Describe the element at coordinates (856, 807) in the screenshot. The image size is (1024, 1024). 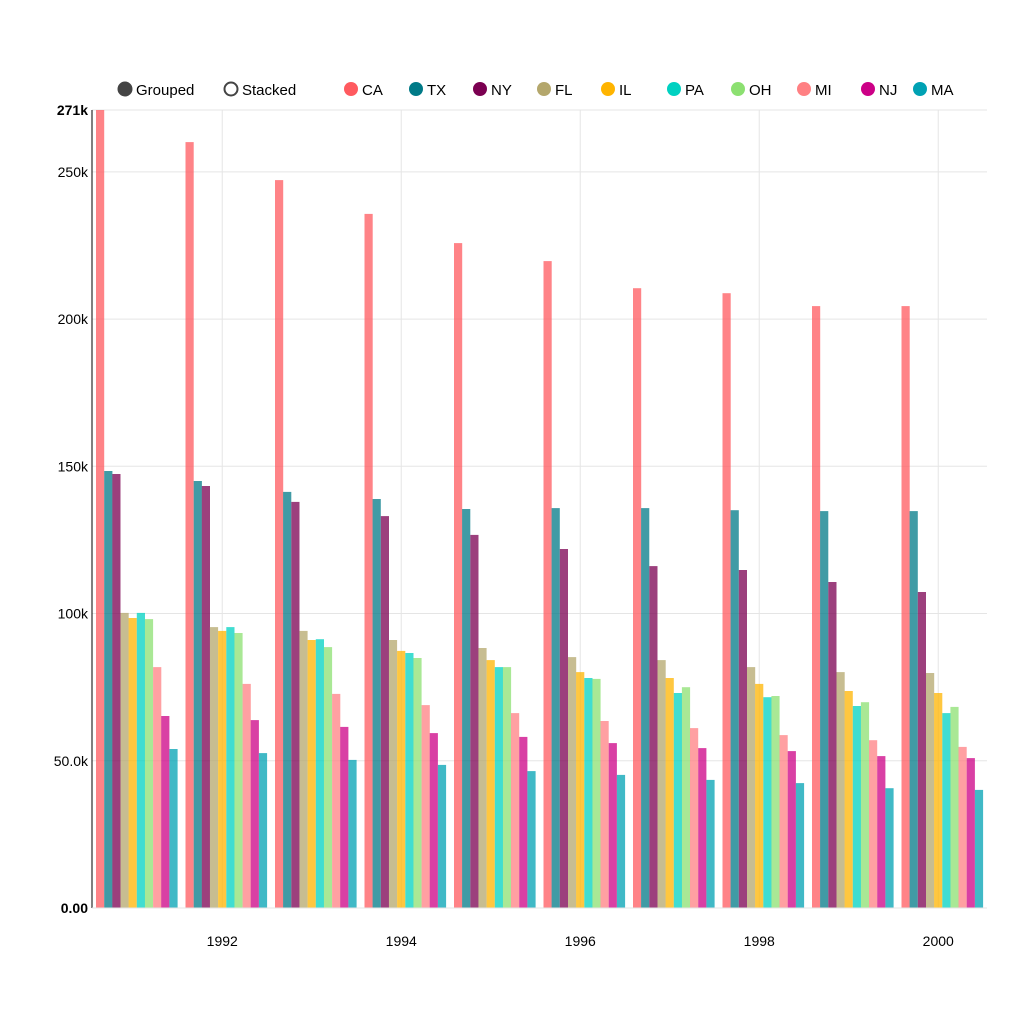
I see `bar-pa-1999` at that location.